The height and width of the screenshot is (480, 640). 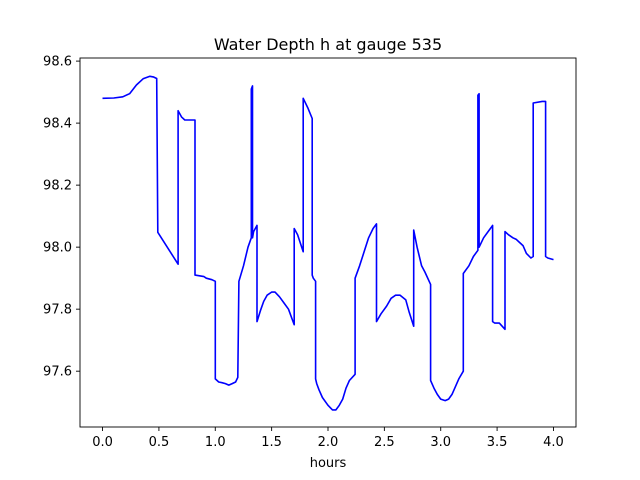 What do you see at coordinates (57, 62) in the screenshot?
I see `y-tick-label: 98.6` at bounding box center [57, 62].